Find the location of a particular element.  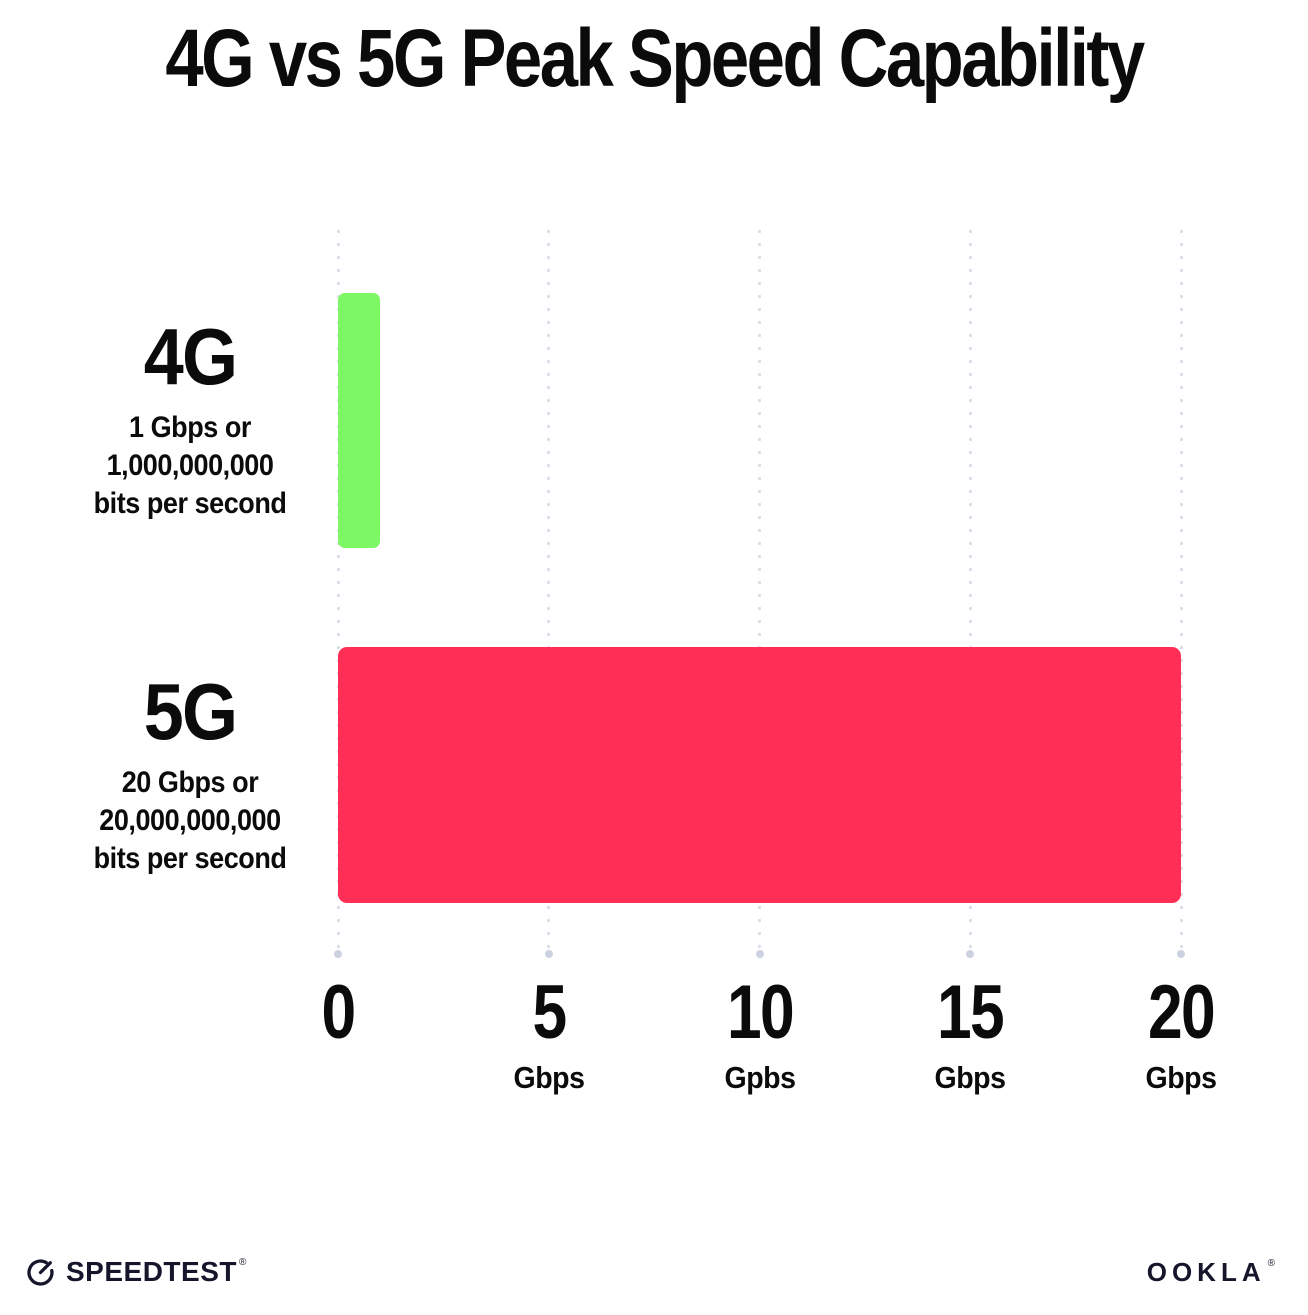

x-tick-number: 0 is located at coordinates (338, 1012).